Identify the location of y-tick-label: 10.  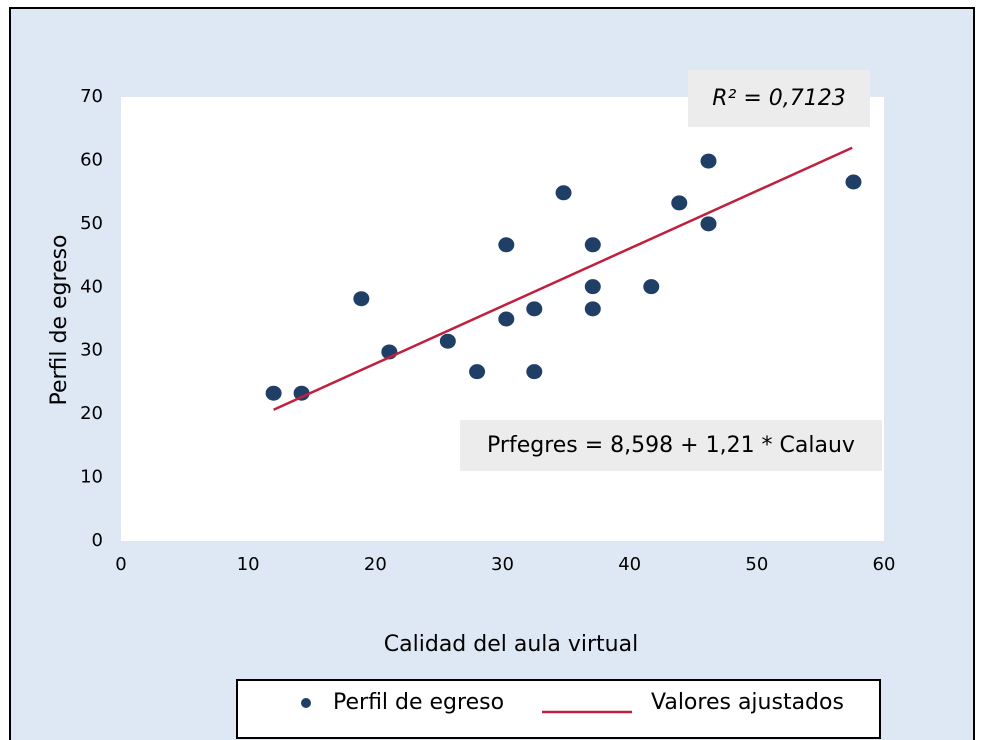
(91, 477).